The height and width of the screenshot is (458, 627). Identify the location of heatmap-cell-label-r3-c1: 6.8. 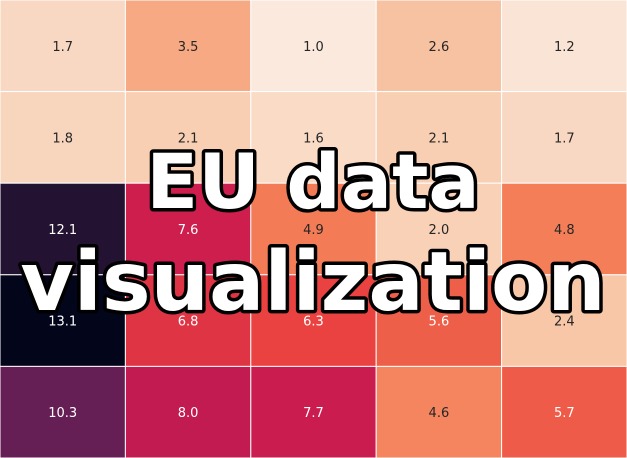
(188, 322).